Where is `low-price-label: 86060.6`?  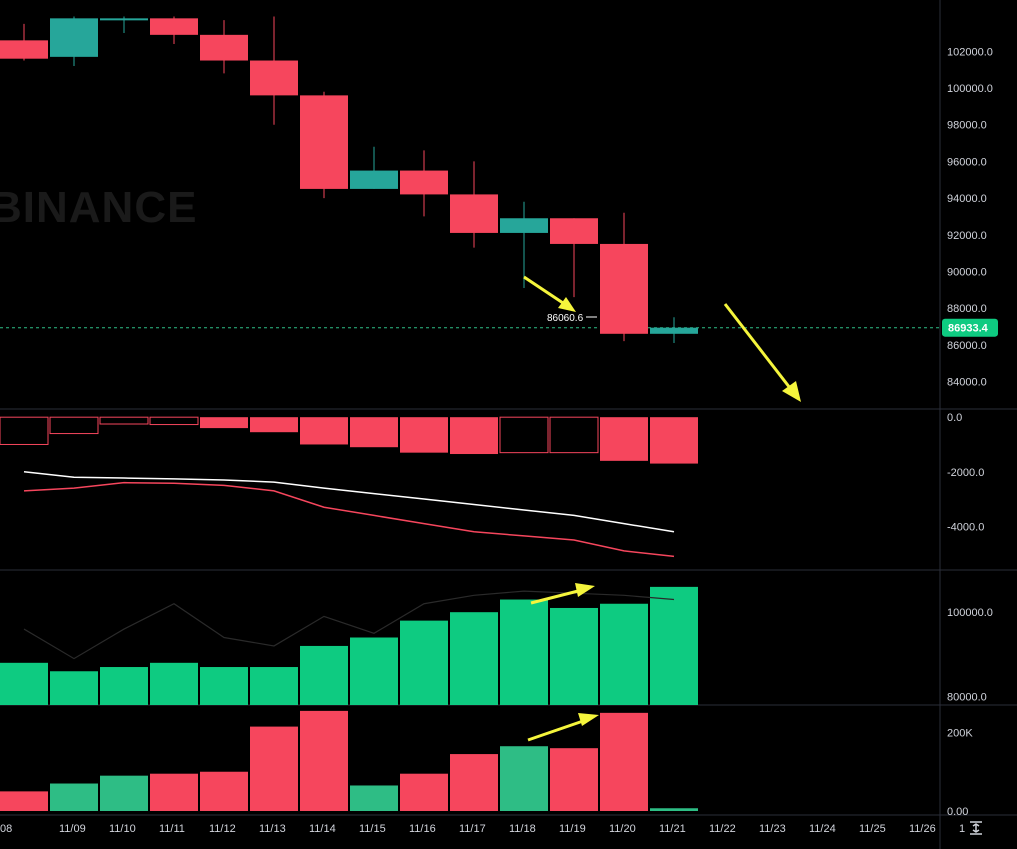
low-price-label: 86060.6 is located at coordinates (565, 318).